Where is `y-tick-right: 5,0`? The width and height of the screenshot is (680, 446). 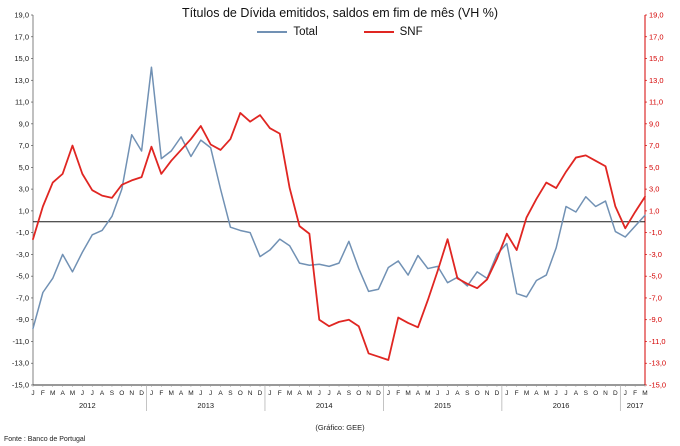 y-tick-right: 5,0 is located at coordinates (654, 167).